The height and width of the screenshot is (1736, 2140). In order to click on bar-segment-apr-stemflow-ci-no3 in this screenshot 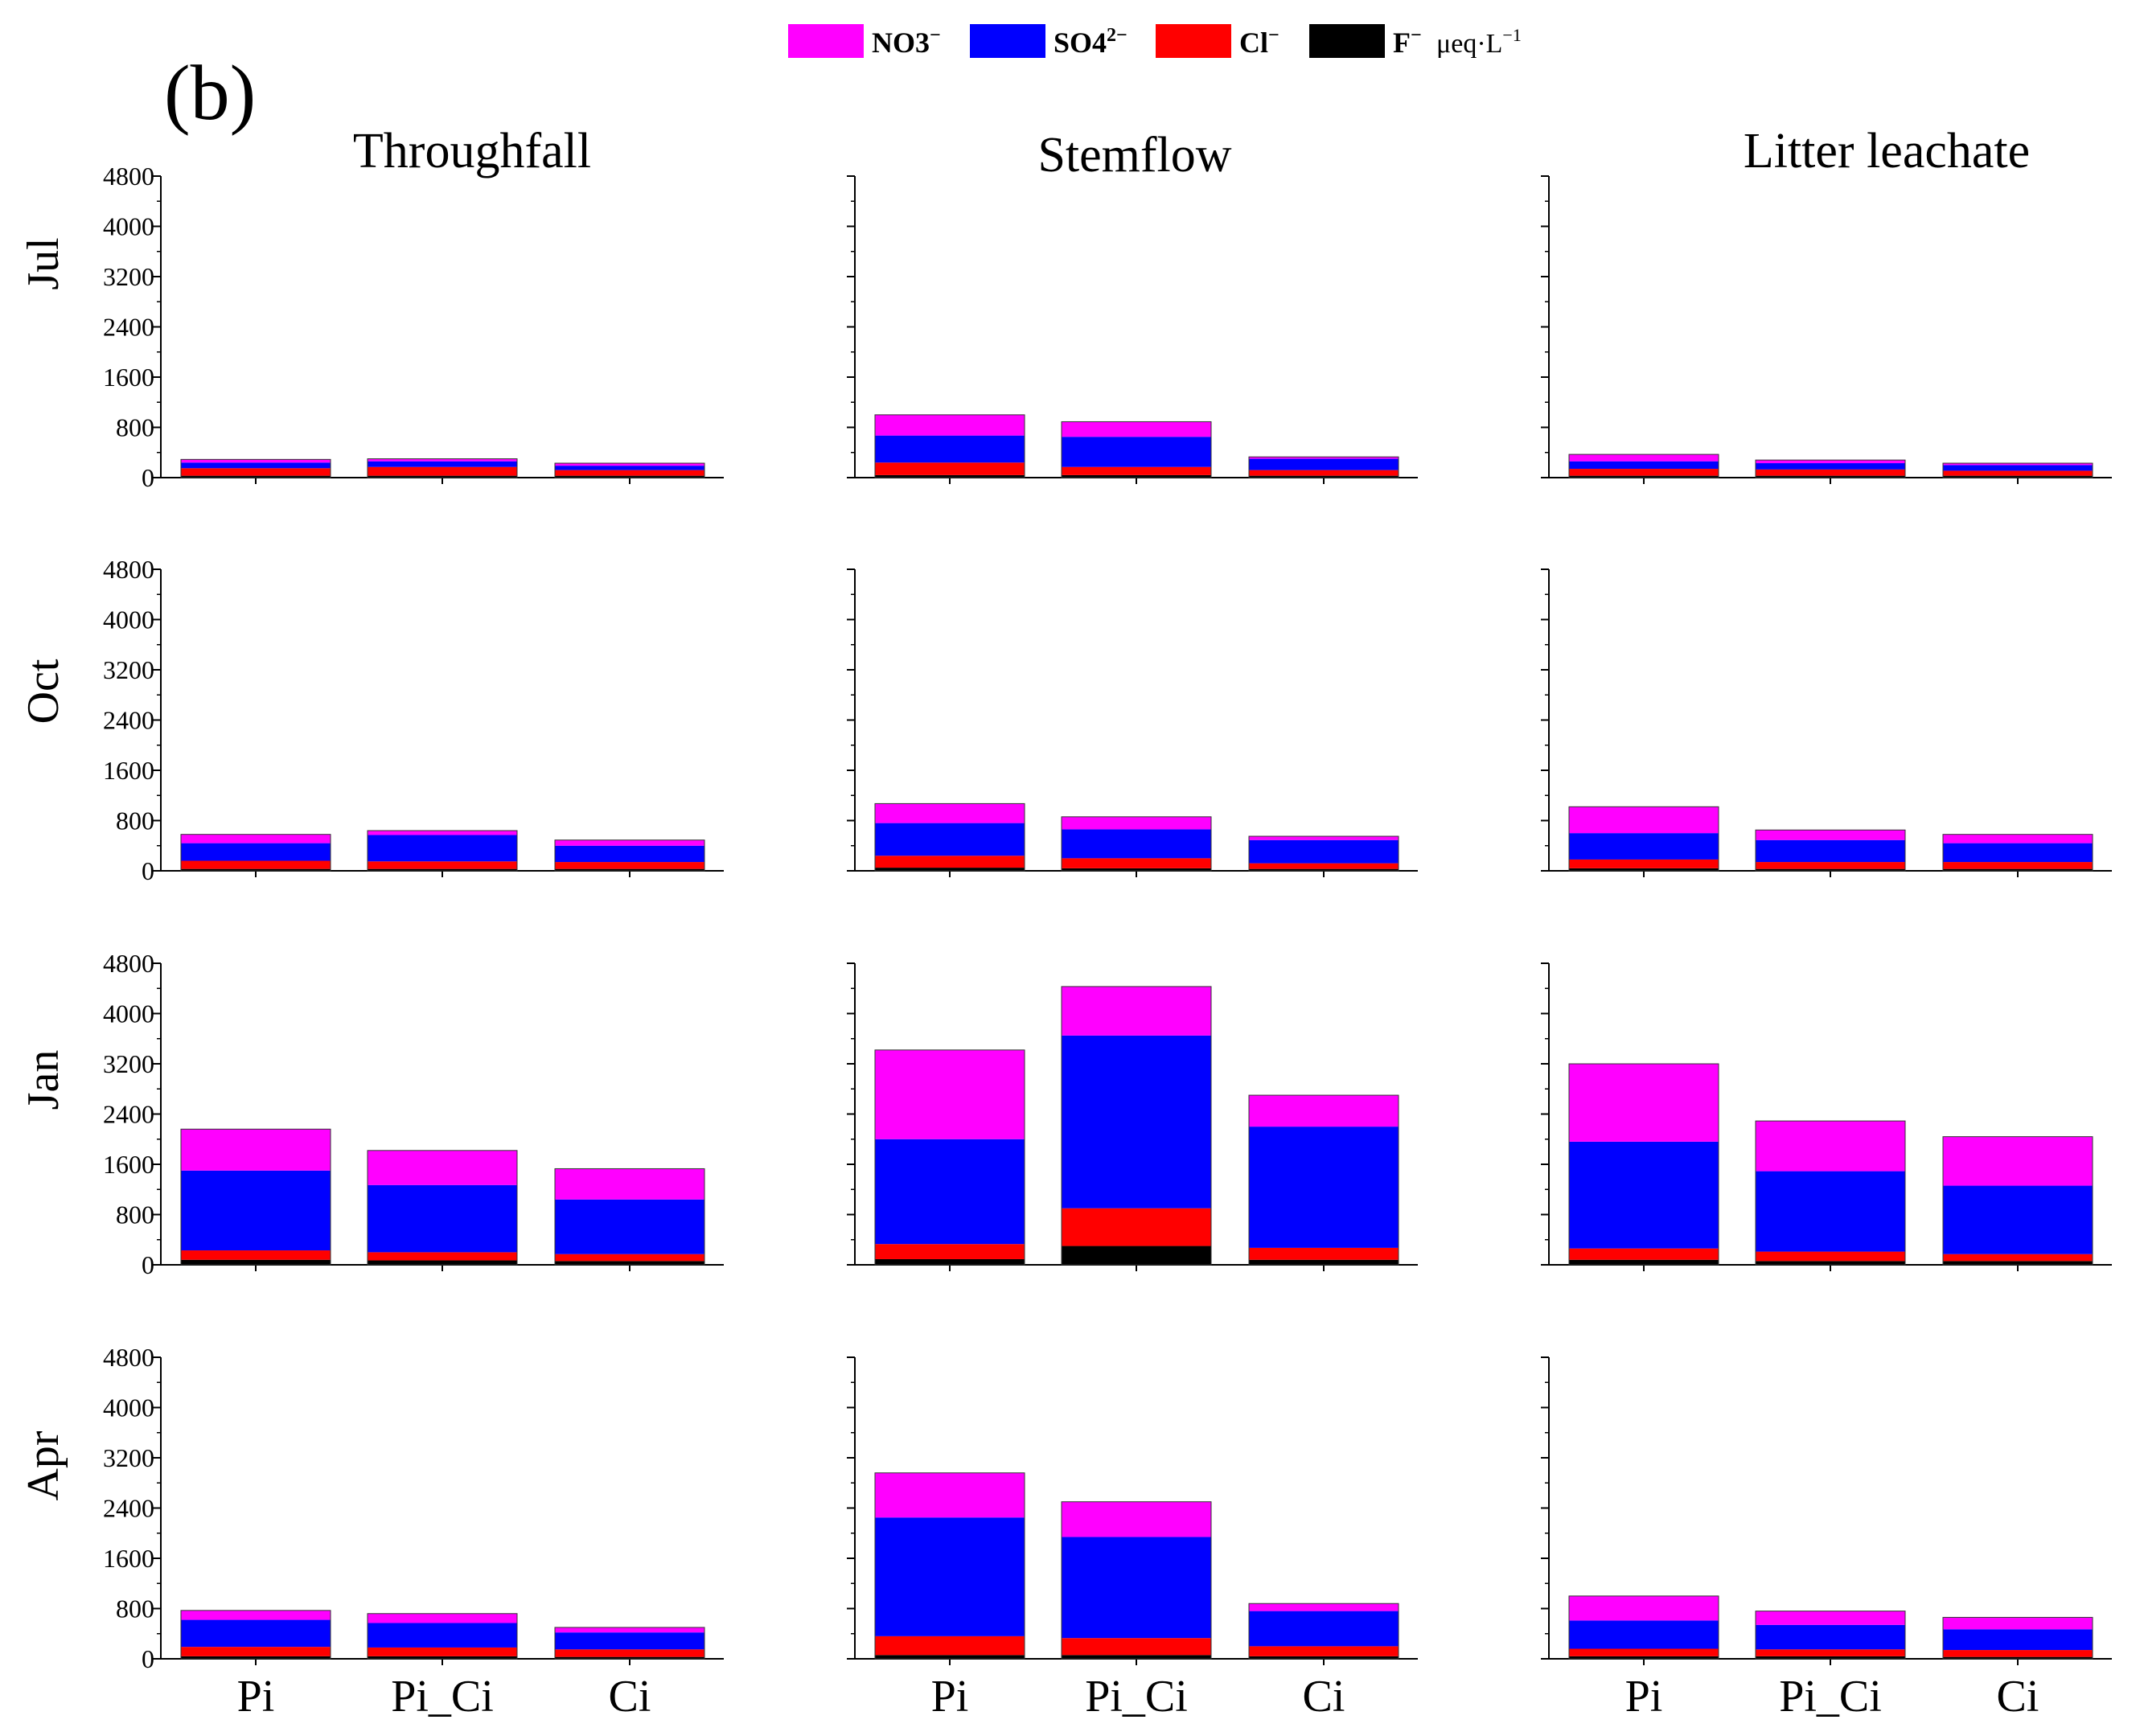, I will do `click(1324, 1607)`.